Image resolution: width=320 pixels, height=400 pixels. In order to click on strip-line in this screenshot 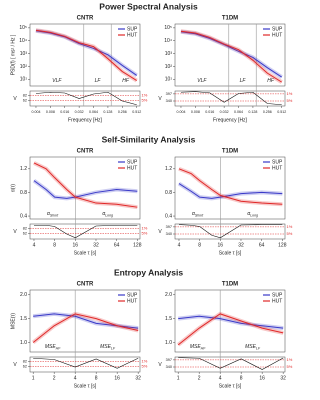, I will do `click(86, 363)`.